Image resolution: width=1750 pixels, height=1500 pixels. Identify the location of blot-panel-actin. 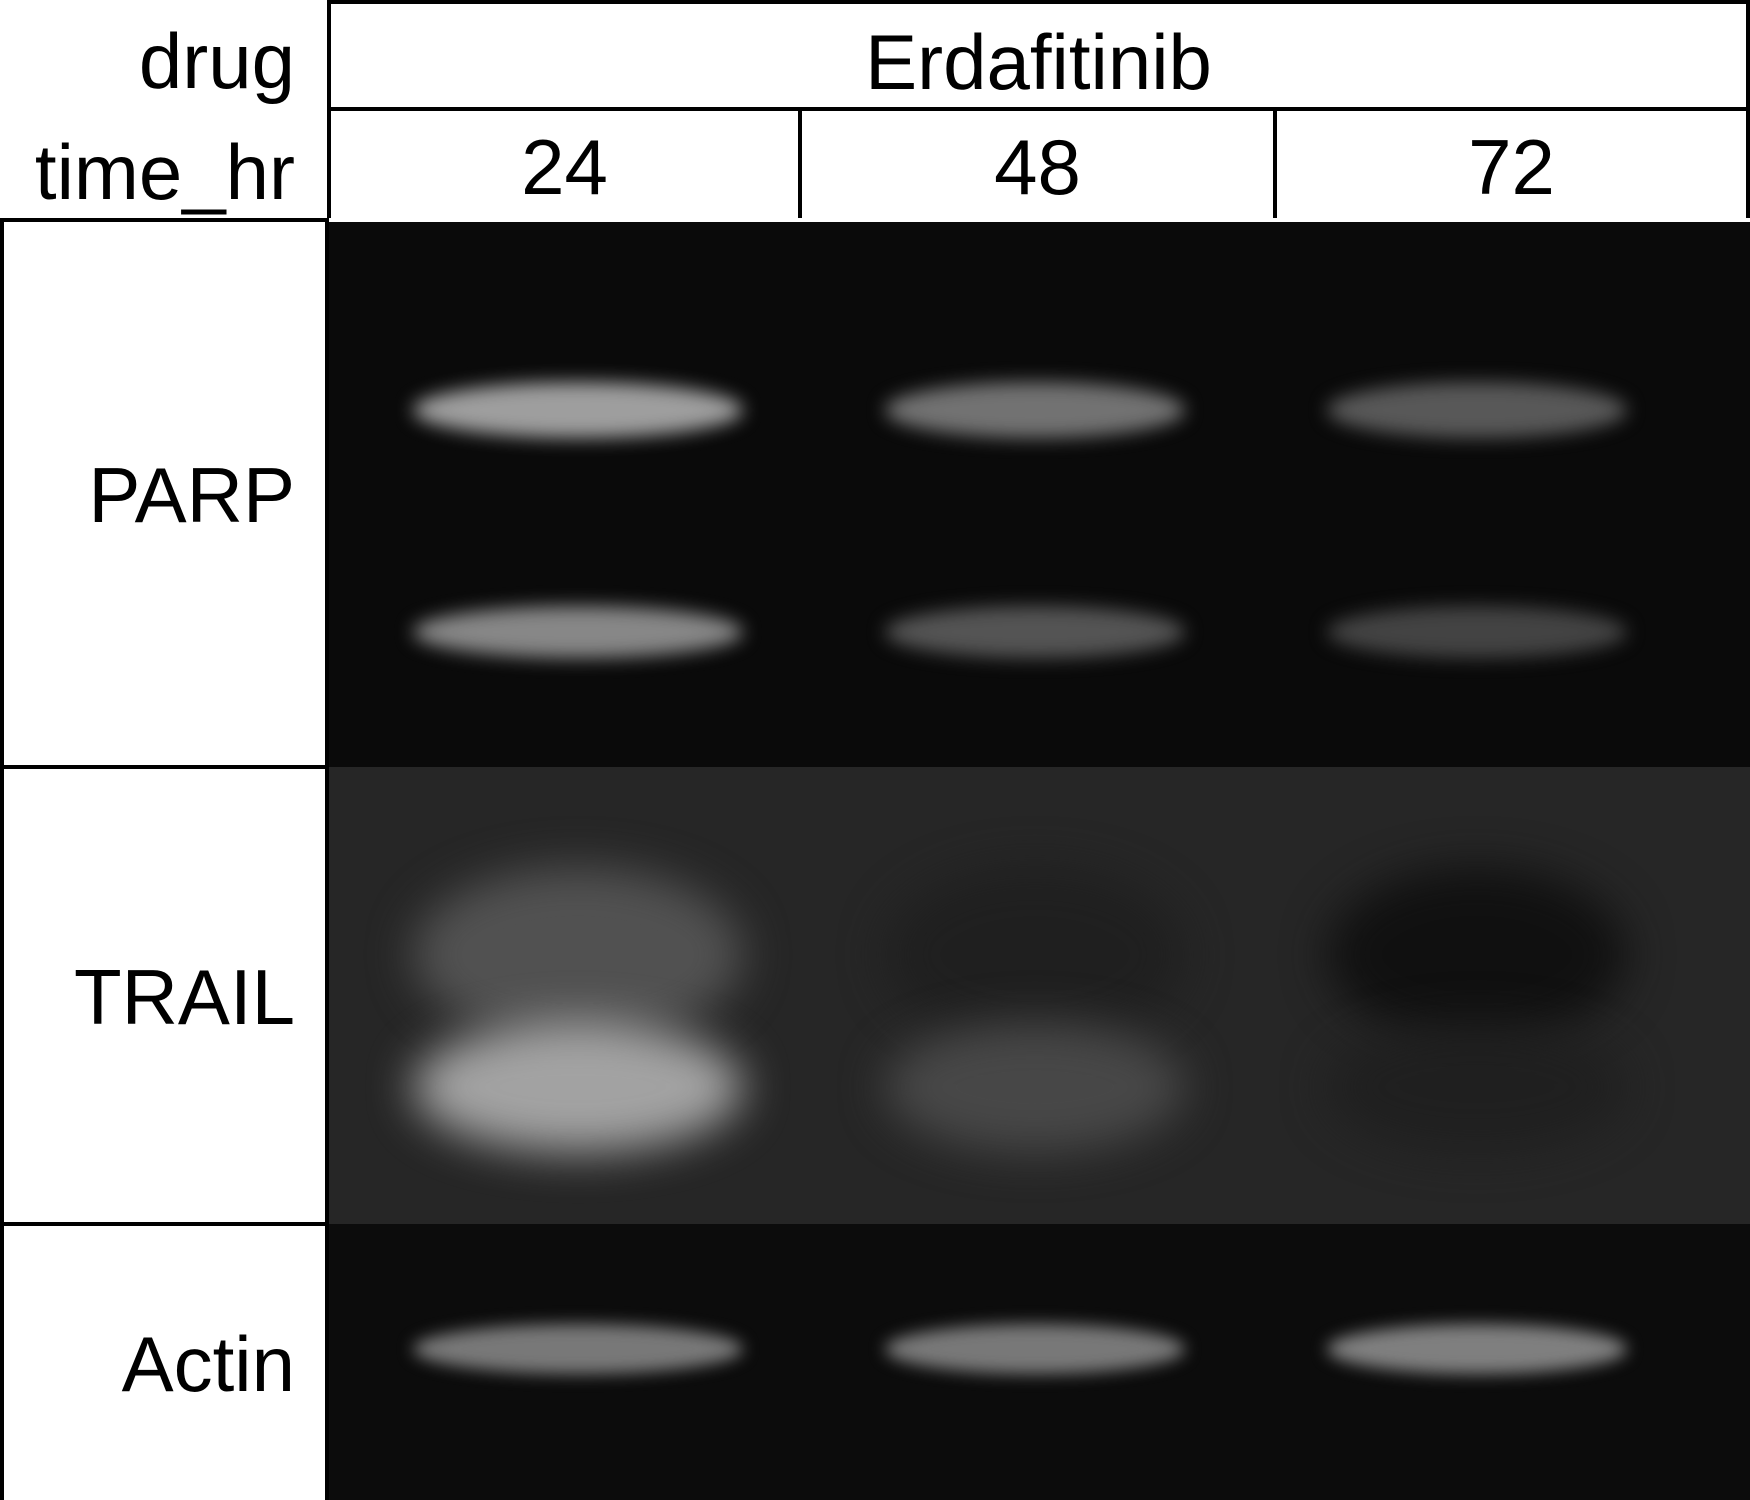
(1039, 1362).